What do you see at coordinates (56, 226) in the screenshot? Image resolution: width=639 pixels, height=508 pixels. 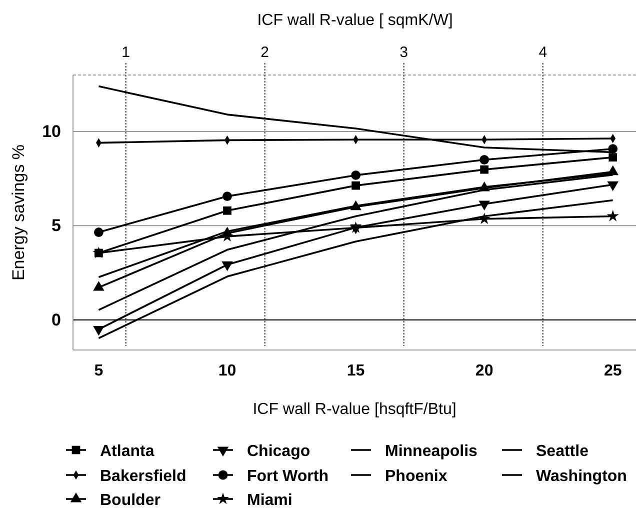 I see `y-tick-label: 5` at bounding box center [56, 226].